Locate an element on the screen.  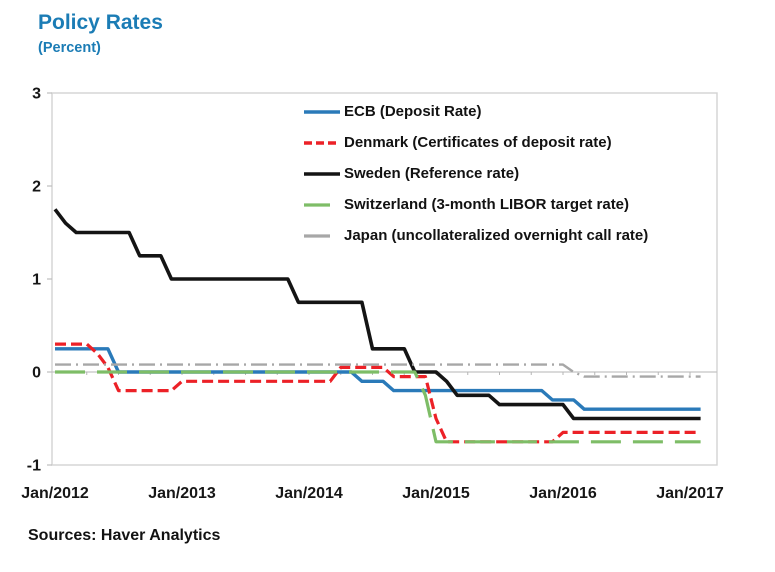
legend-item-switzerland: Switzerland (3-month LIBOR target rate) is located at coordinates (475, 204).